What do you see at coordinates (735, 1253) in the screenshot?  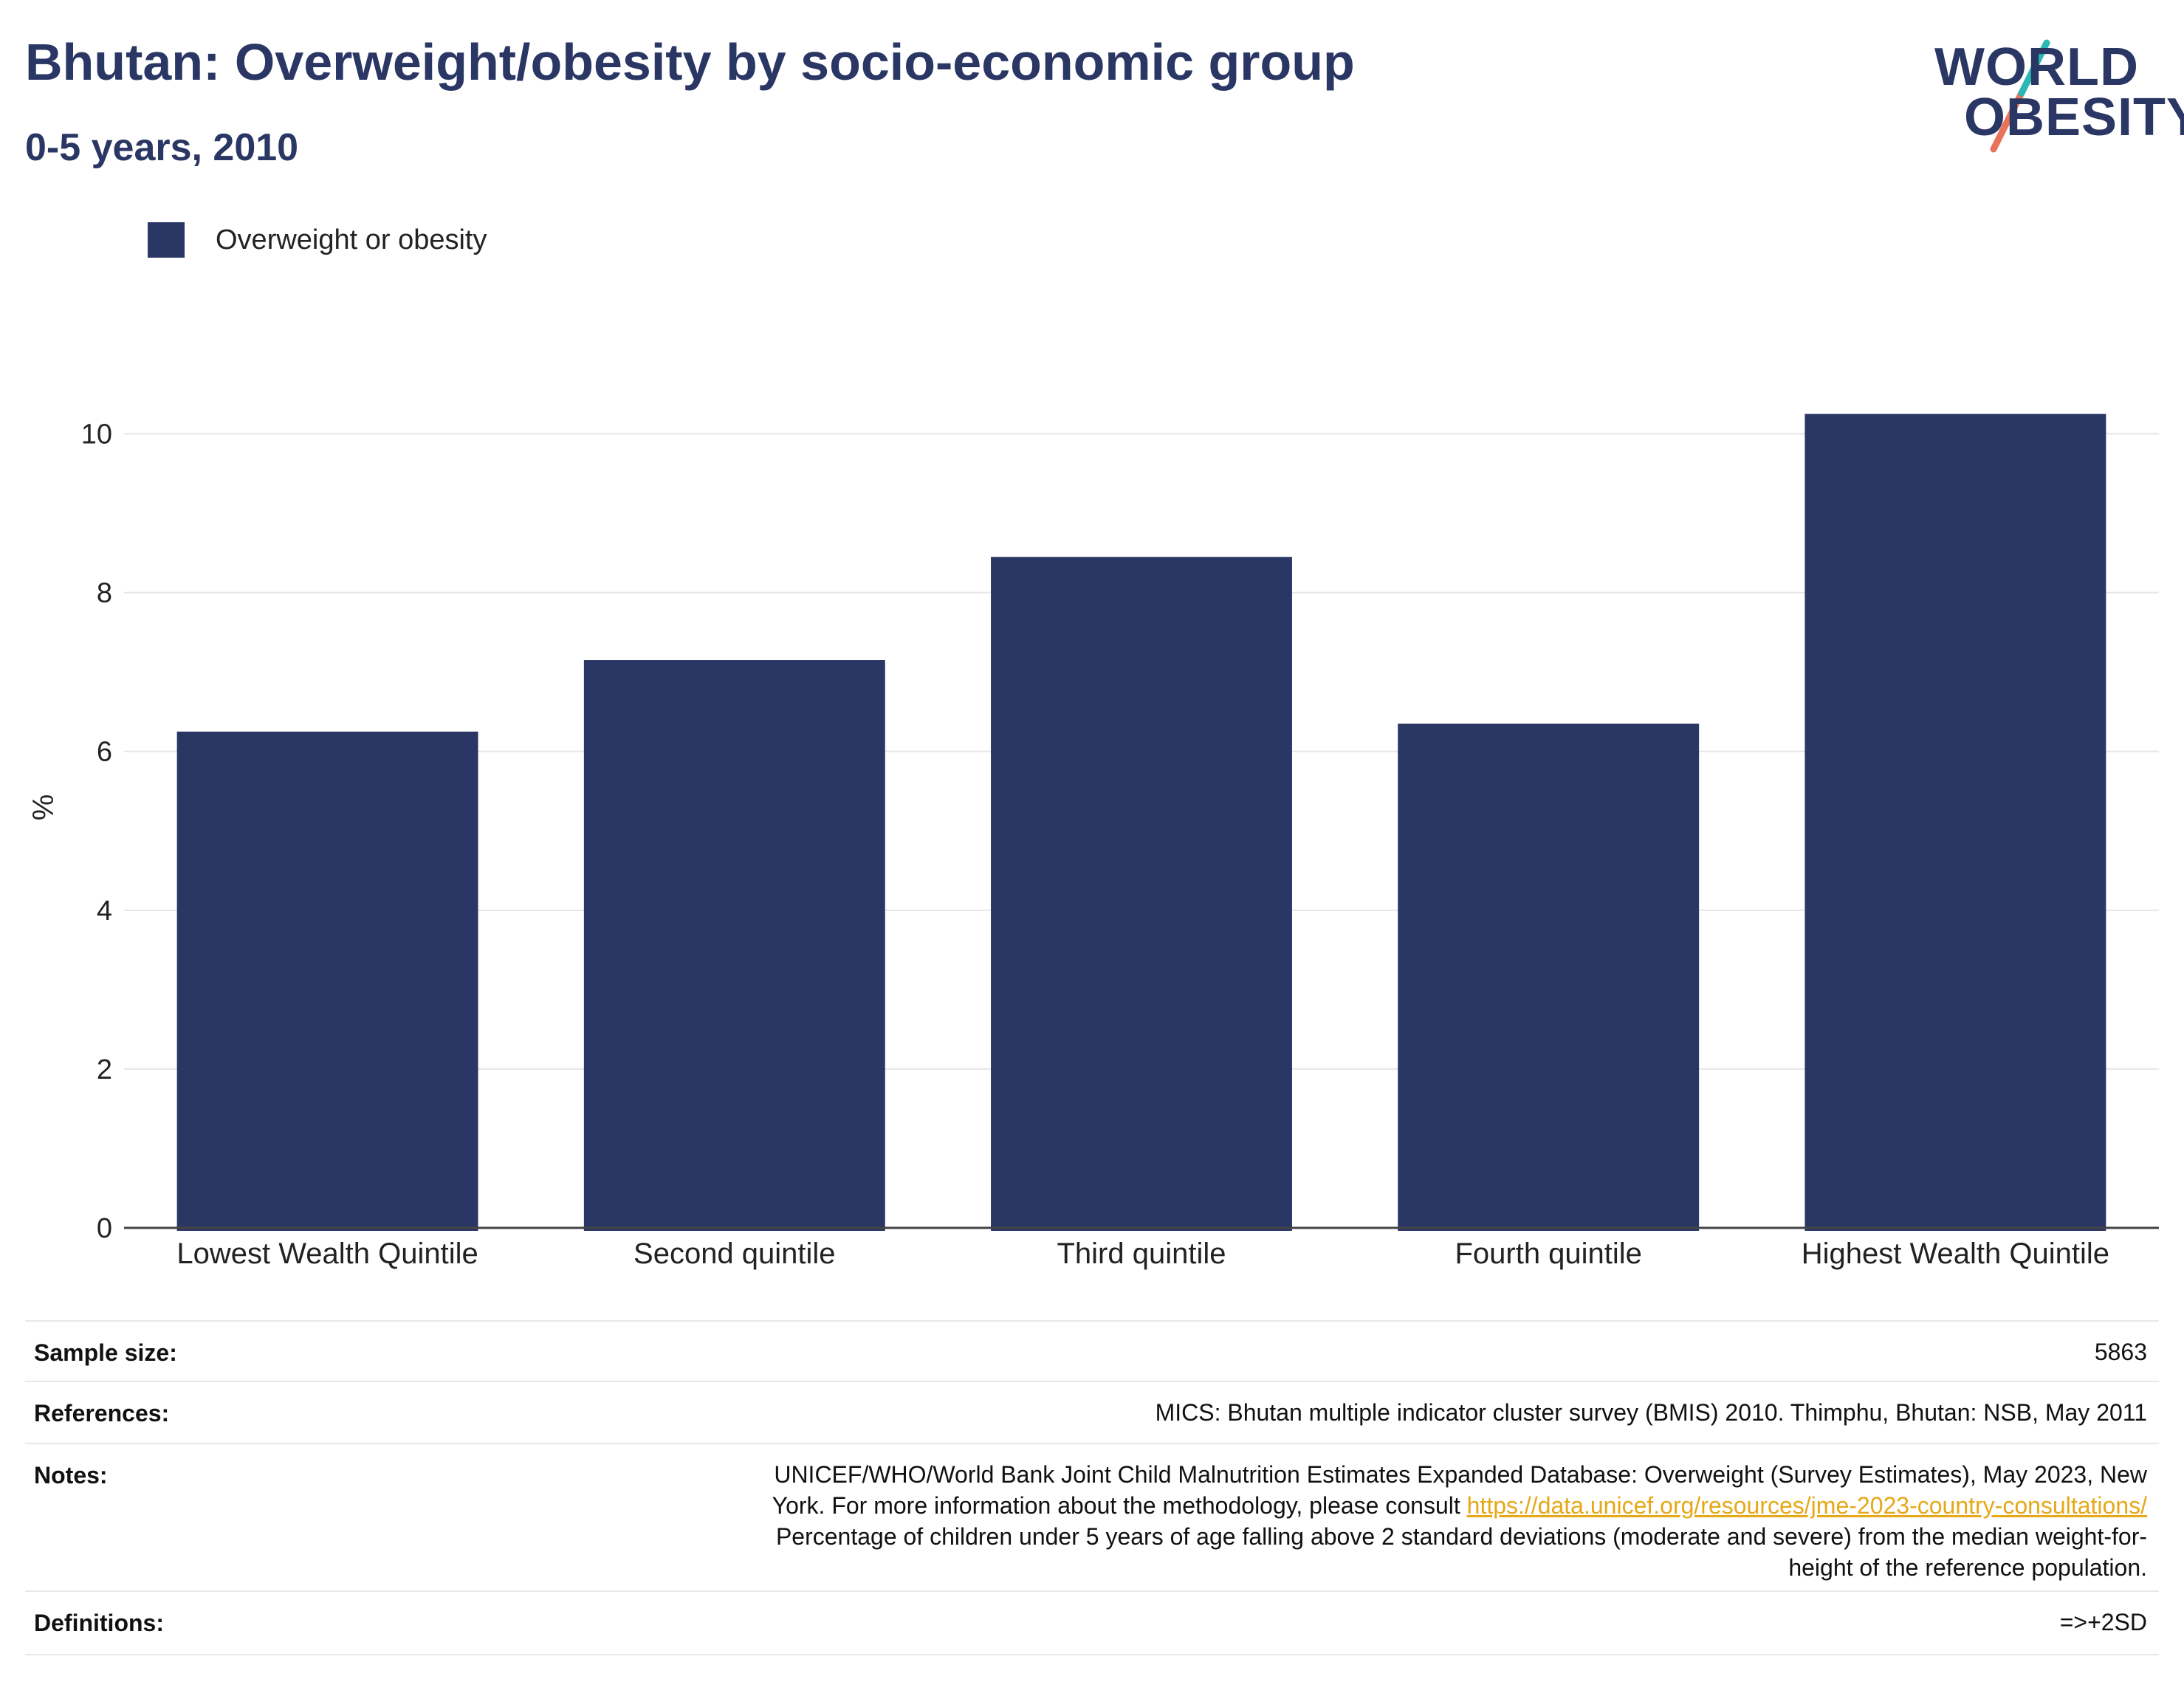 I see `x-tick-label: Second quintile` at bounding box center [735, 1253].